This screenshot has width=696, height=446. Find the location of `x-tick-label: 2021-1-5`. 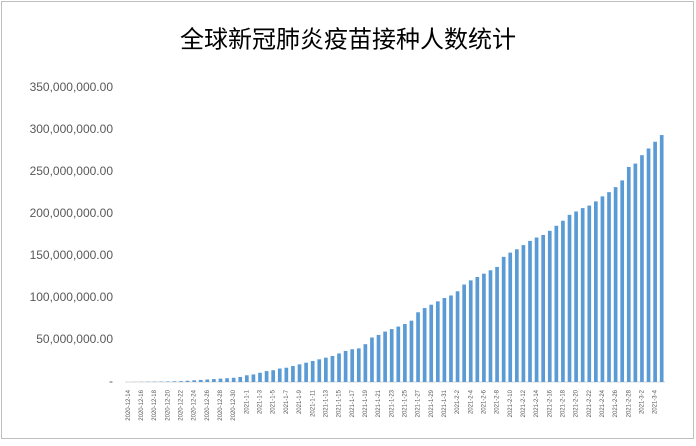

x-tick-label: 2021-1-5 is located at coordinates (274, 401).